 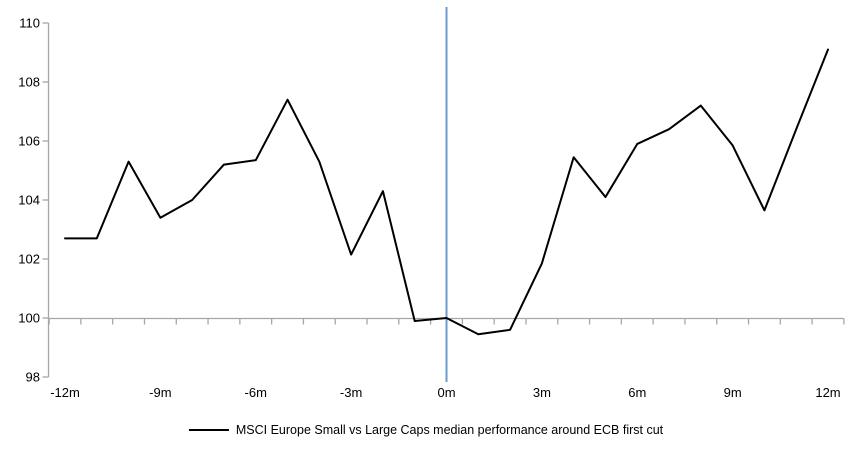 I want to click on y-tick-label: 108, so click(x=29, y=82).